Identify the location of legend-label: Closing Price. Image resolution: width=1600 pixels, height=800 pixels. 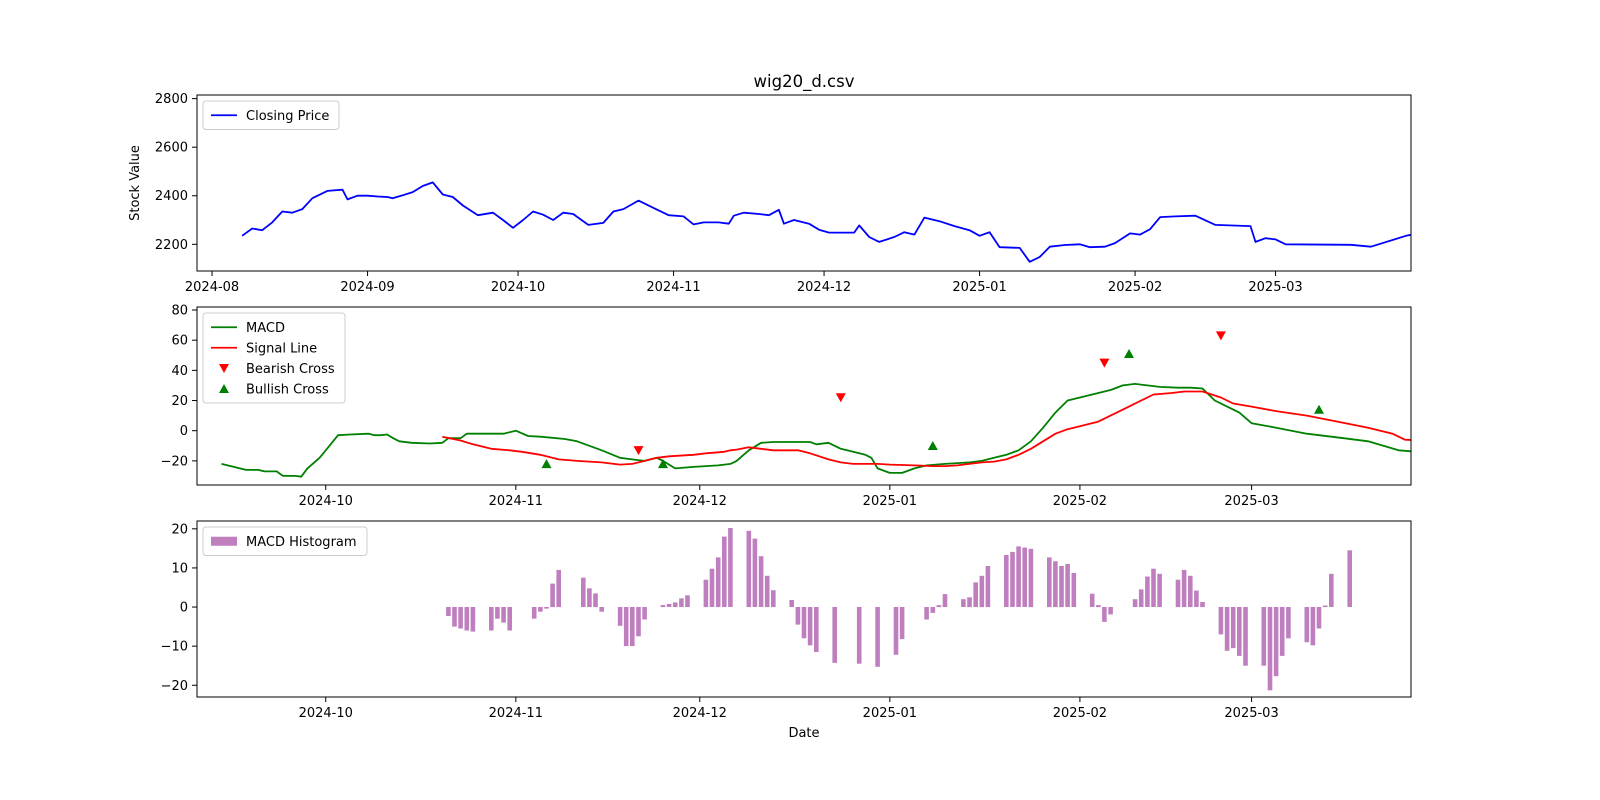
(287, 116).